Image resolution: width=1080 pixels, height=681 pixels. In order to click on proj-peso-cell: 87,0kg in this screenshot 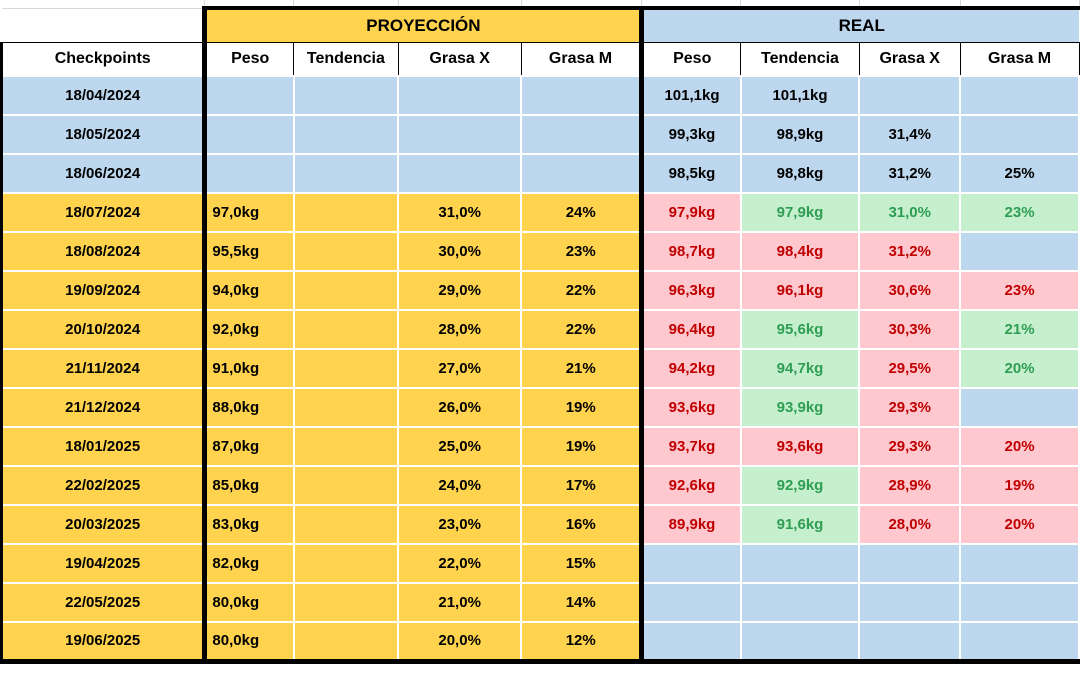, I will do `click(248, 446)`.